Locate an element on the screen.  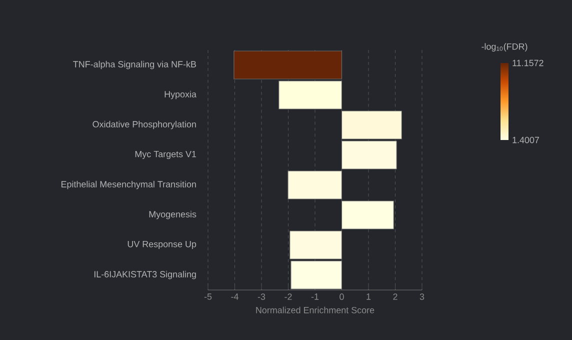
x-tick-label: -2 is located at coordinates (288, 297).